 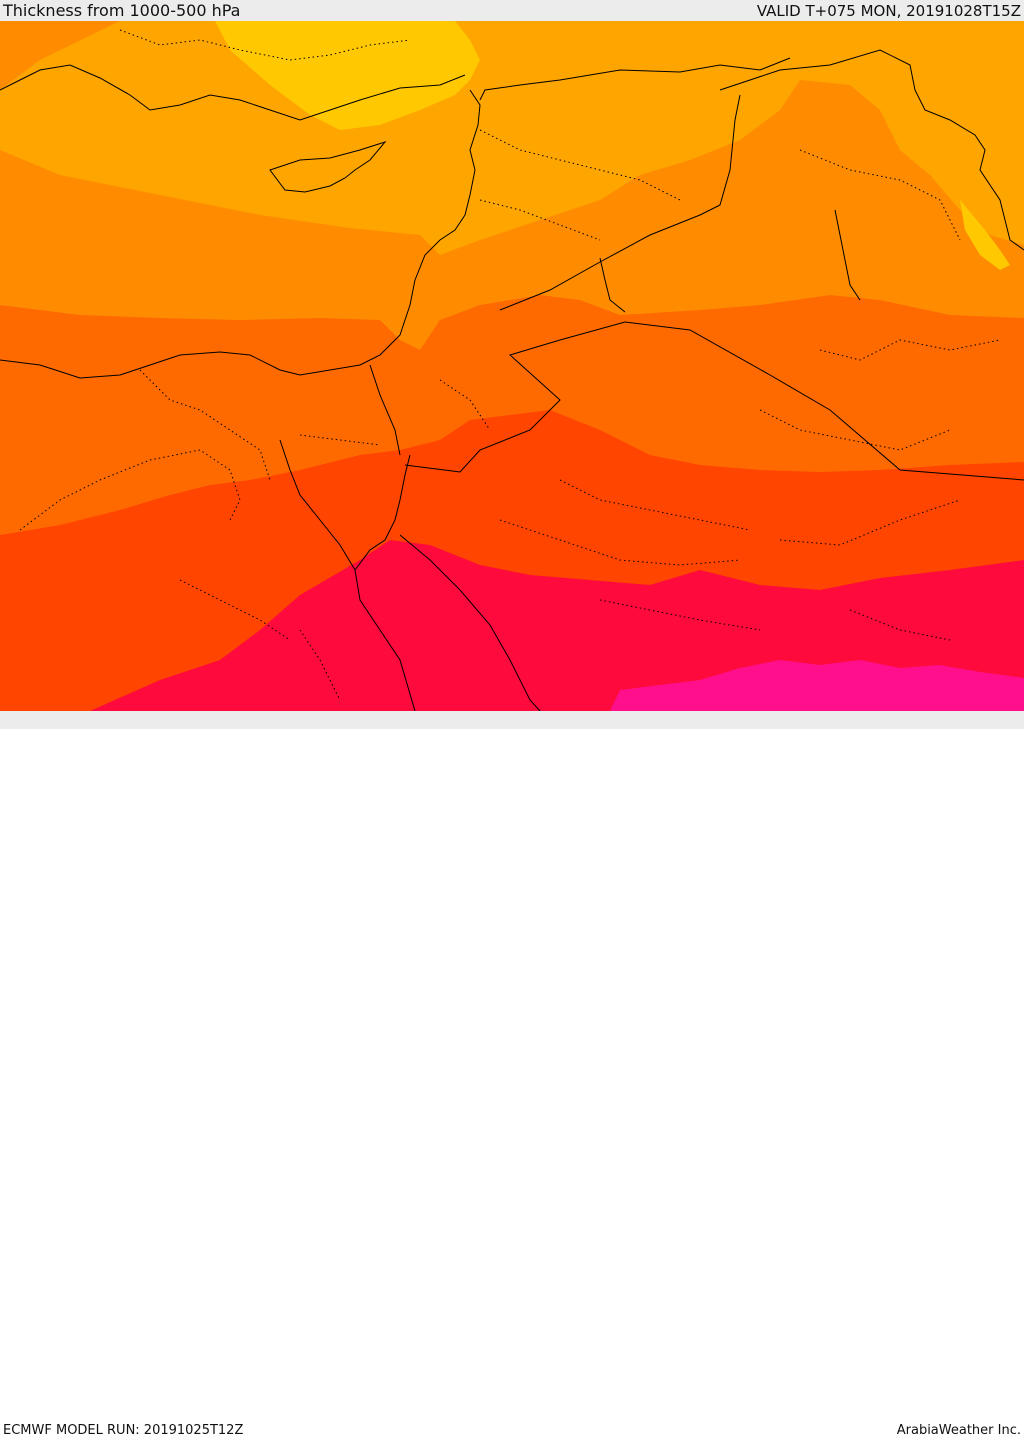 What do you see at coordinates (888, 11) in the screenshot?
I see `valid-time: VALID T+075 MON, 20191028T15Z` at bounding box center [888, 11].